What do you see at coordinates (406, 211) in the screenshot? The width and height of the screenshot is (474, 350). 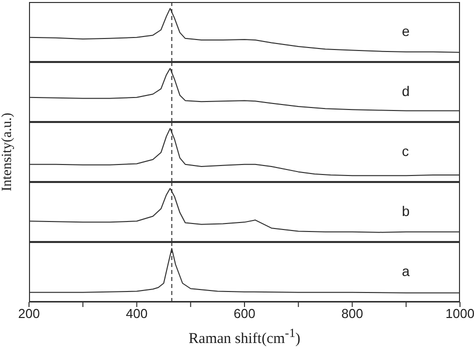 I see `series-label: b` at bounding box center [406, 211].